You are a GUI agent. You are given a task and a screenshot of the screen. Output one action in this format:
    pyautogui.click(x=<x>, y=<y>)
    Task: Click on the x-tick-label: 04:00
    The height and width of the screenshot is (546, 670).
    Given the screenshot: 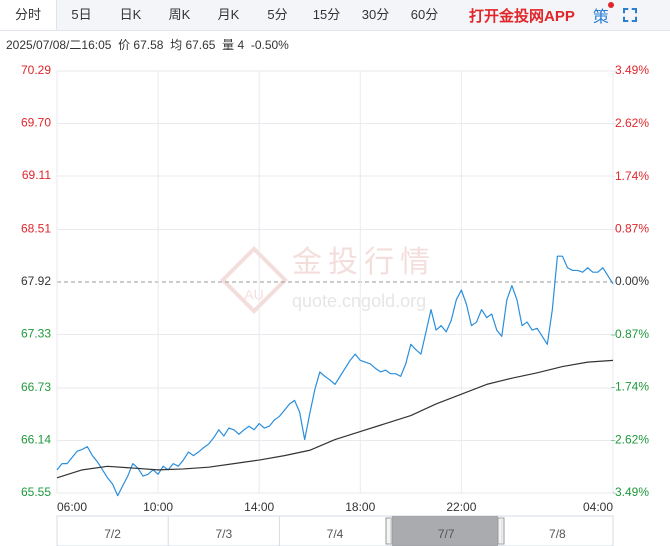 What is the action you would take?
    pyautogui.click(x=598, y=507)
    